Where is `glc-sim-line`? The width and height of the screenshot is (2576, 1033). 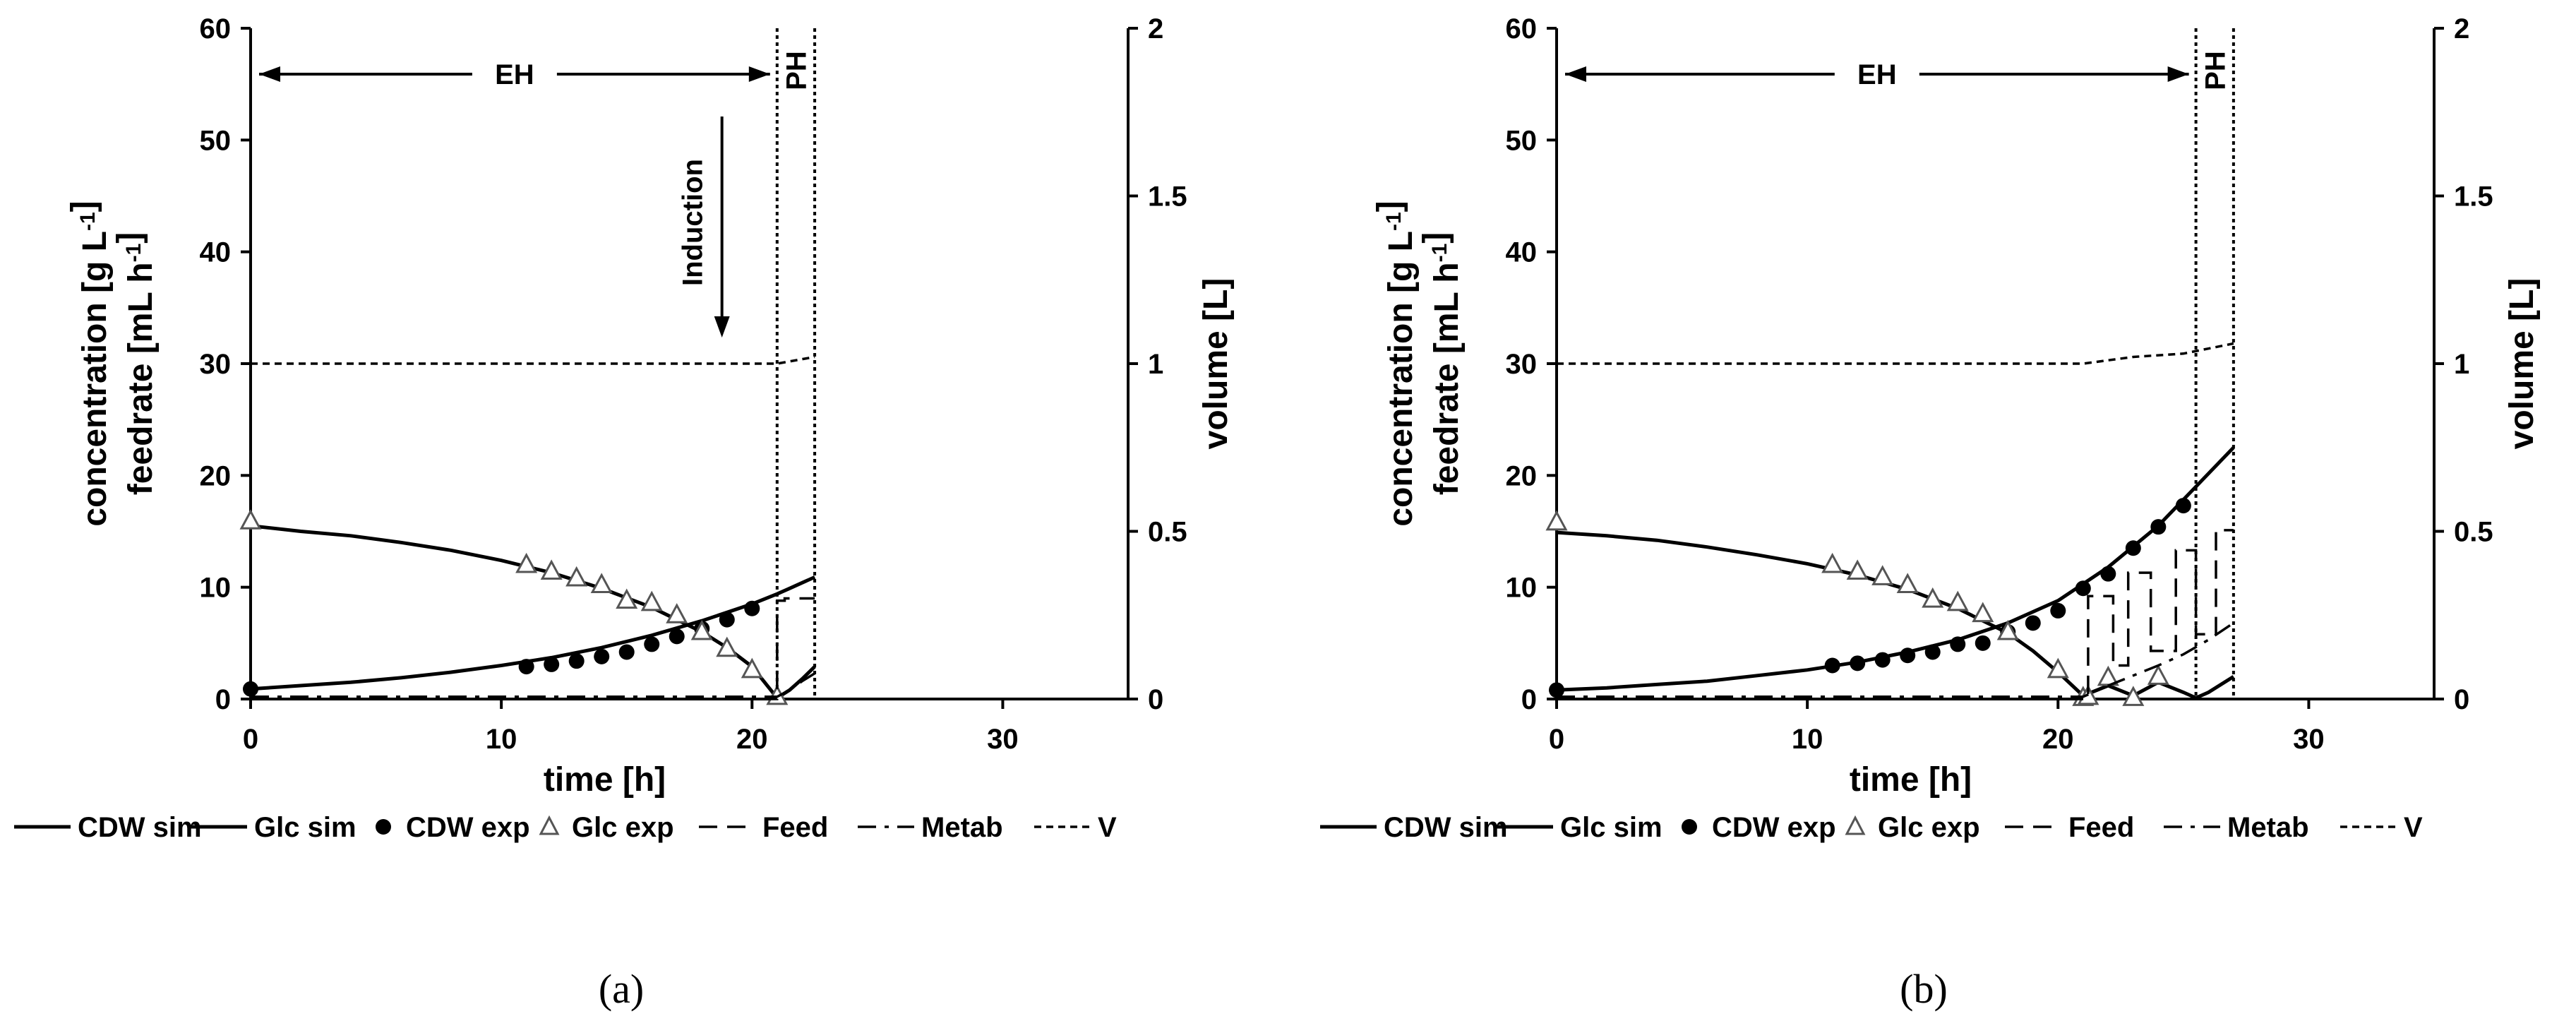 glc-sim-line is located at coordinates (1895, 615).